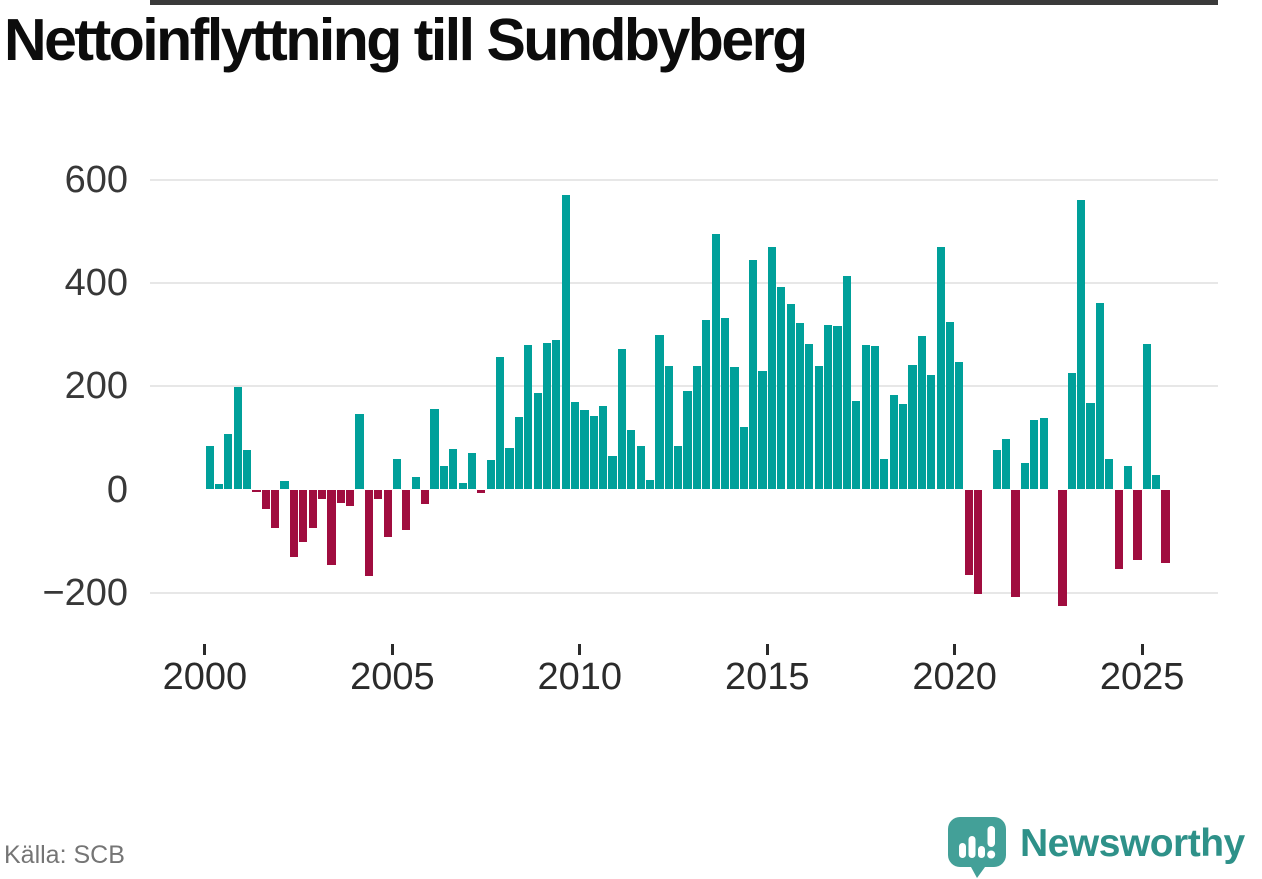 The image size is (1262, 879). What do you see at coordinates (846, 383) in the screenshot?
I see `bar-2017-Q1` at bounding box center [846, 383].